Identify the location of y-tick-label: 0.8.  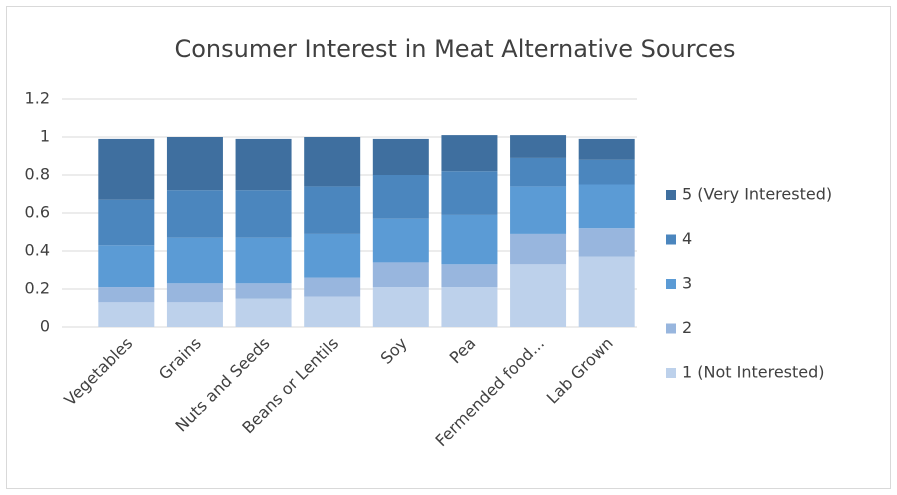
(37, 174).